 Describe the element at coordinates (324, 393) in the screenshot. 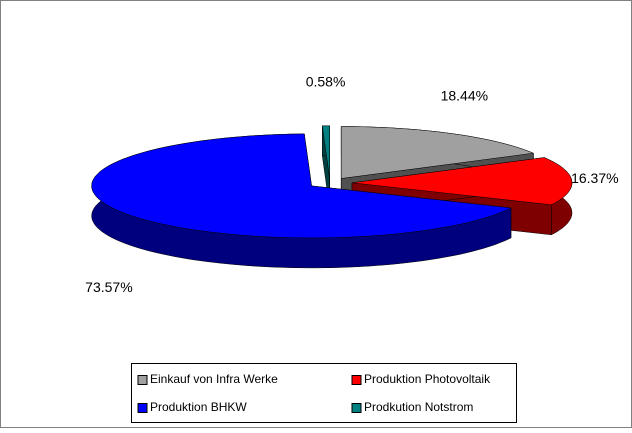

I see `legend-box` at that location.